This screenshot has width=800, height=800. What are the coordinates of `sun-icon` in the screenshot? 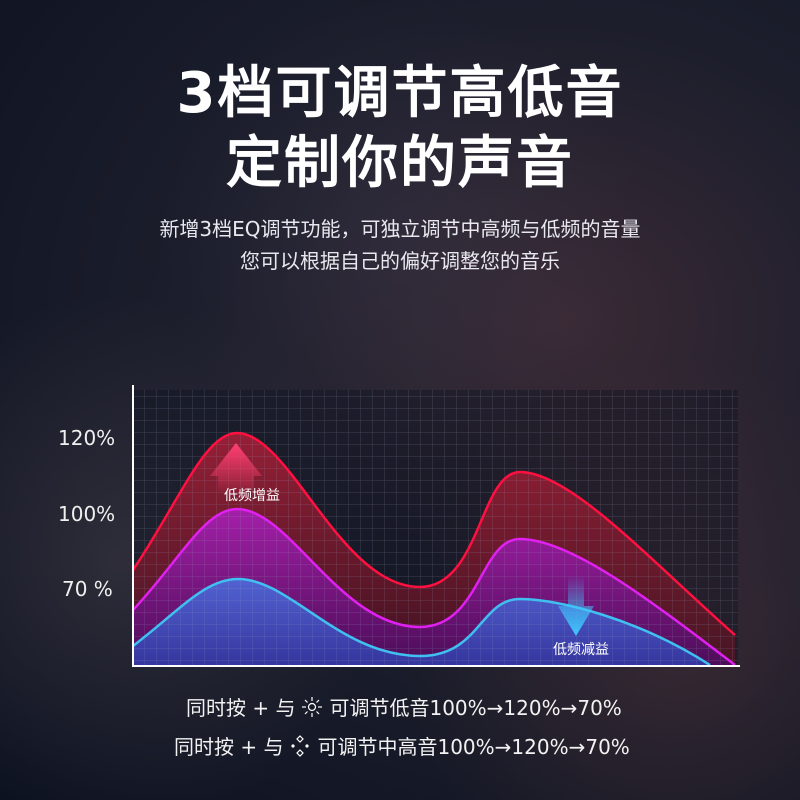 It's located at (312, 706).